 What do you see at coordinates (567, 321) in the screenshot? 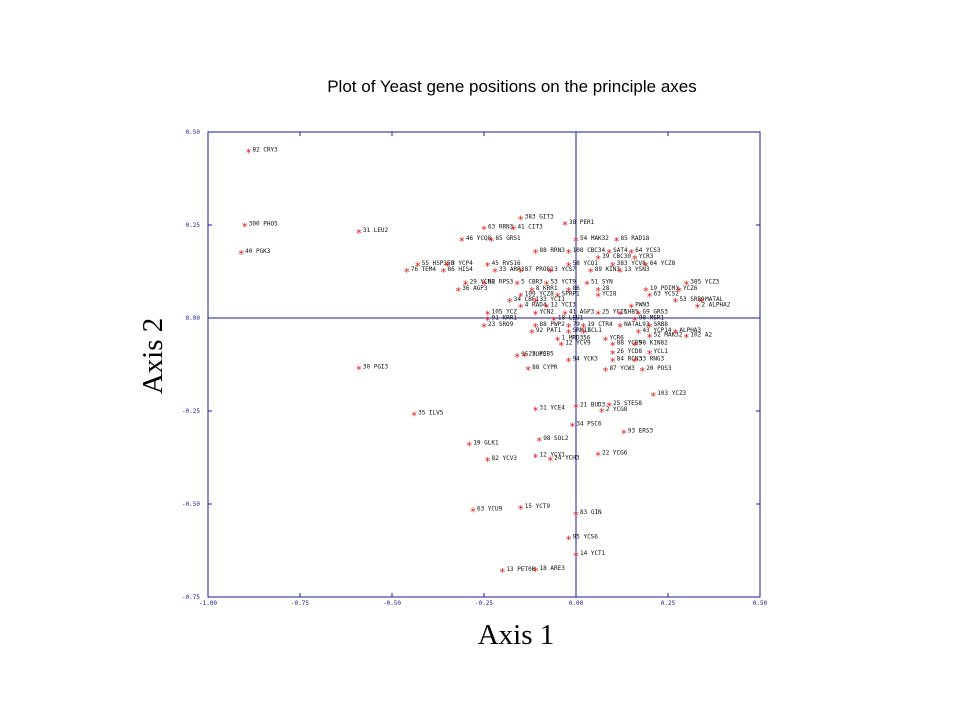
I see `data-point: * 18 LEU1` at bounding box center [567, 321].